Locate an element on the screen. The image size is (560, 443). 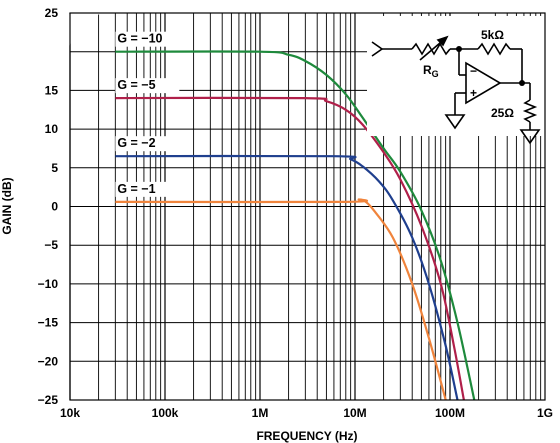
x-tick-label: 1G is located at coordinates (545, 413).